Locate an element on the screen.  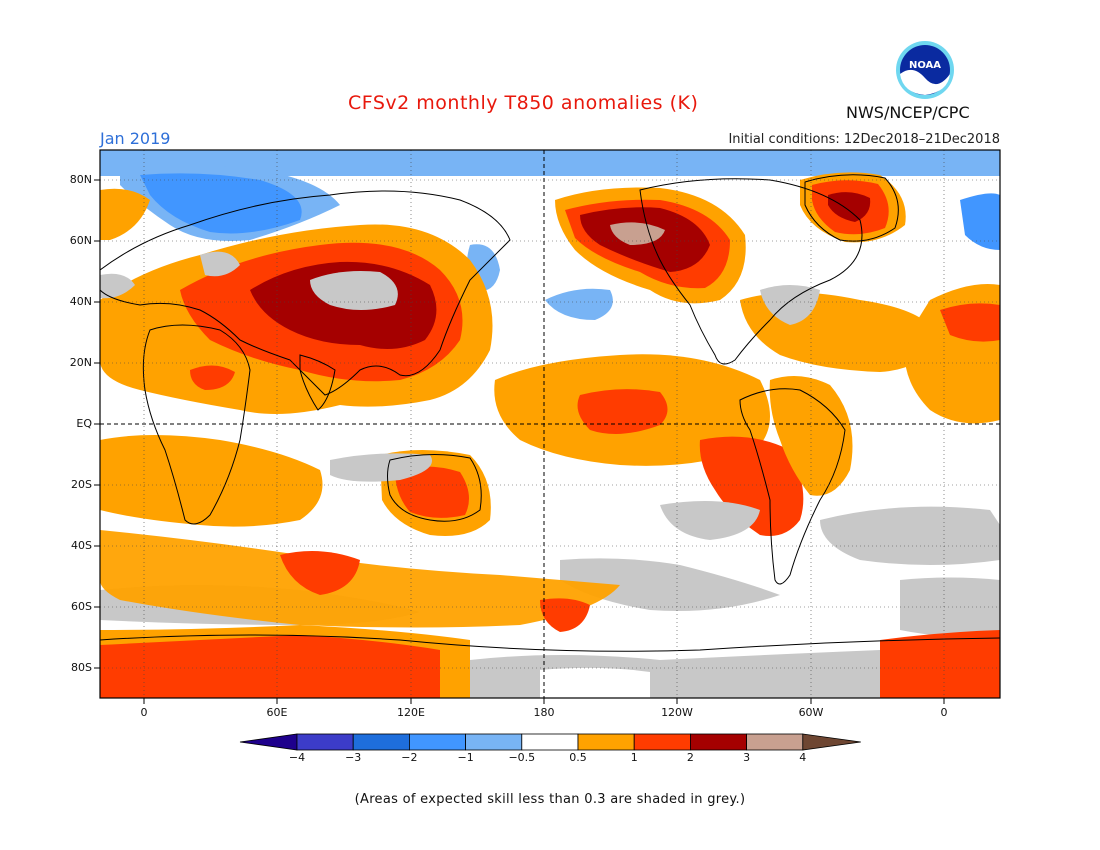
warm-antarctica-east is located at coordinates (940, 664).